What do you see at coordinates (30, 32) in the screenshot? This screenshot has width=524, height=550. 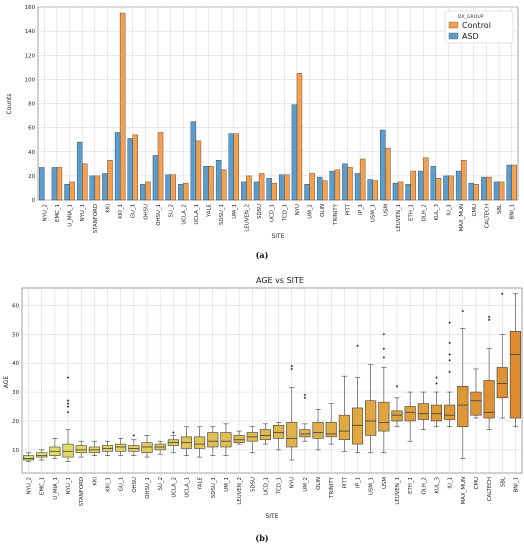 I see `bar-y-tick-label: 140` at bounding box center [30, 32].